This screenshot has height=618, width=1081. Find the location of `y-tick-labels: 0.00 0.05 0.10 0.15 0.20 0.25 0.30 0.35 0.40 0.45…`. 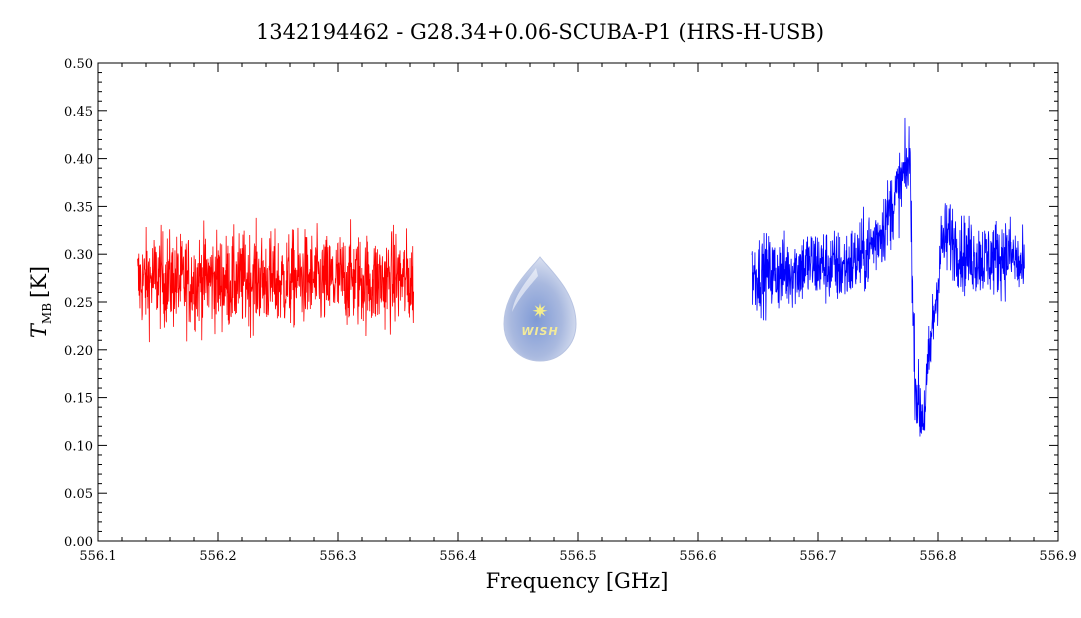

y-tick-labels: 0.00 0.05 0.10 0.15 0.20 0.25 0.30 0.35 0.40 0.45… is located at coordinates (78, 303).